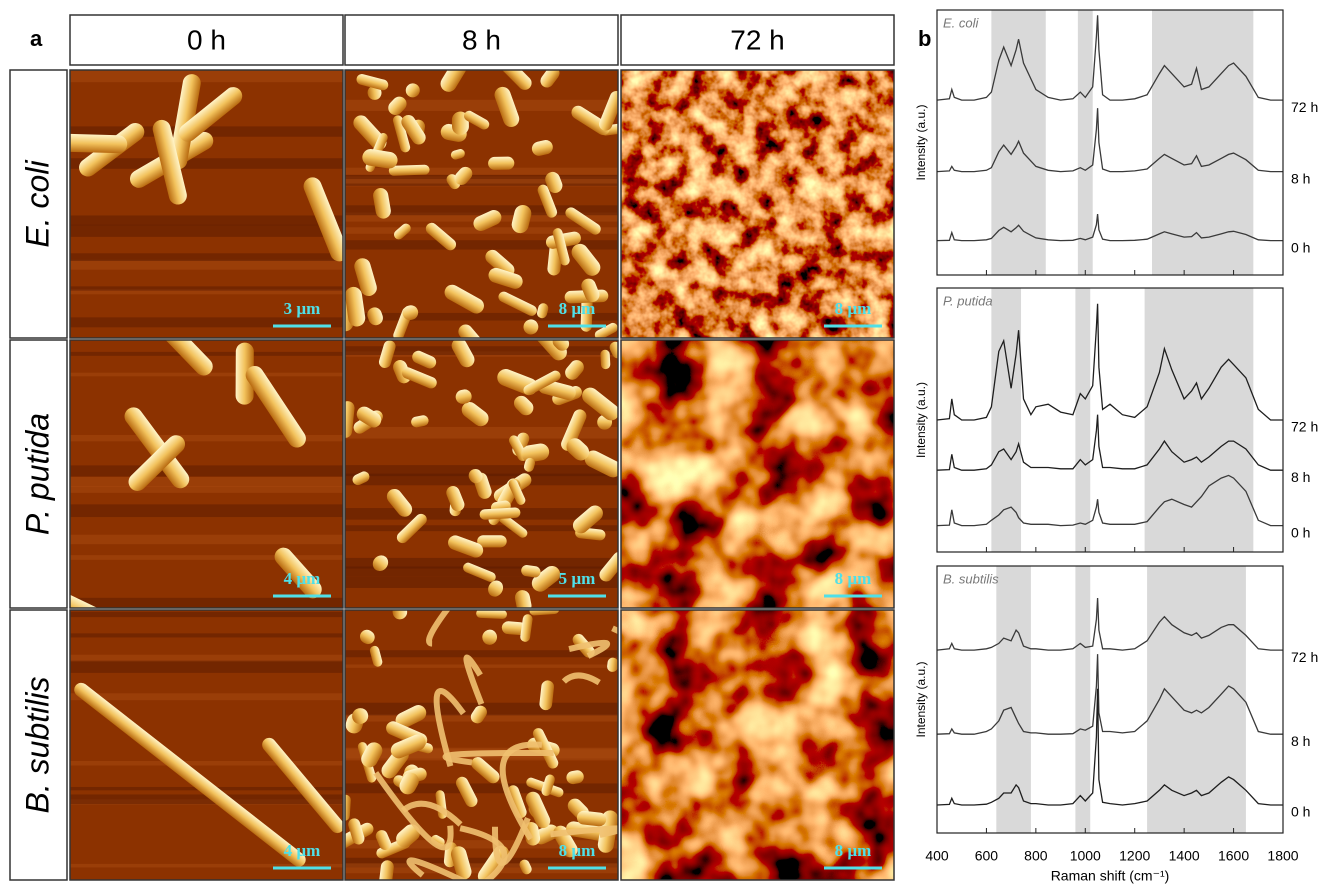 Image resolution: width=1336 pixels, height=887 pixels. Describe the element at coordinates (1036, 856) in the screenshot. I see `x-tick-label: 800` at that location.